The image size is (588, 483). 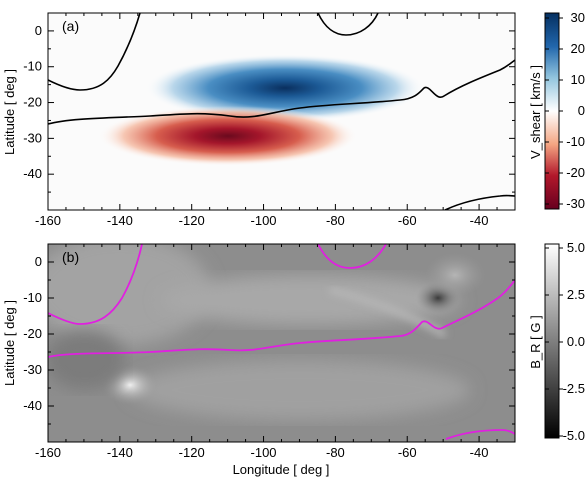 What do you see at coordinates (575, 172) in the screenshot?
I see `colorbar-tick-label: -20` at bounding box center [575, 172].